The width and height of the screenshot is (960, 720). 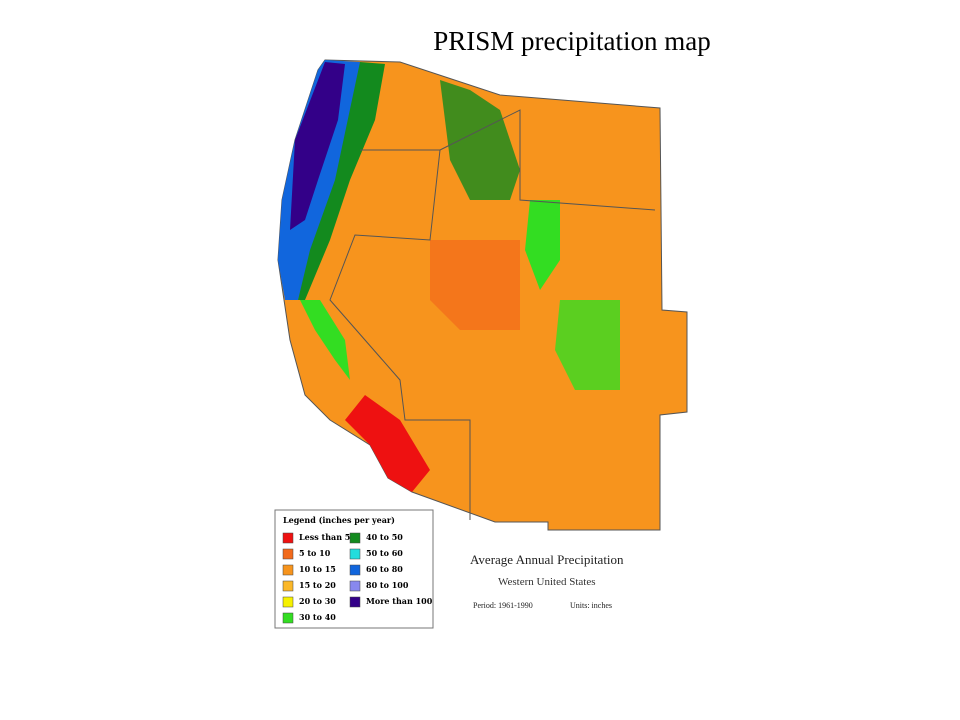 I want to click on legend-label: 60 to 80, so click(x=384, y=569).